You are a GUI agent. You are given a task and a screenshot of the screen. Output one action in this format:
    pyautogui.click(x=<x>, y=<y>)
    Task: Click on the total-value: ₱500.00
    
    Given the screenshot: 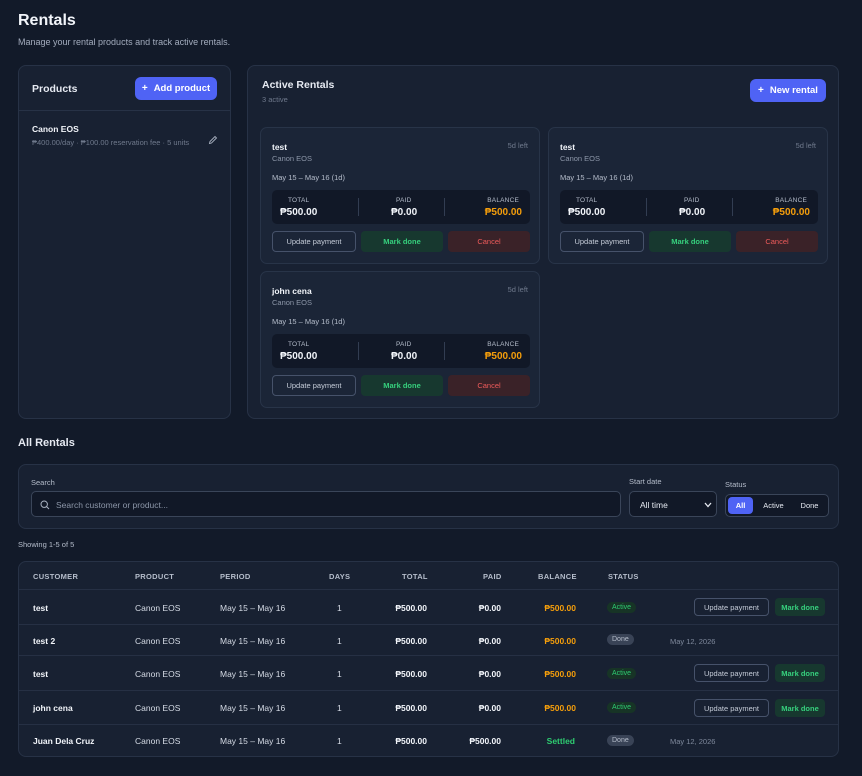 What is the action you would take?
    pyautogui.click(x=299, y=356)
    